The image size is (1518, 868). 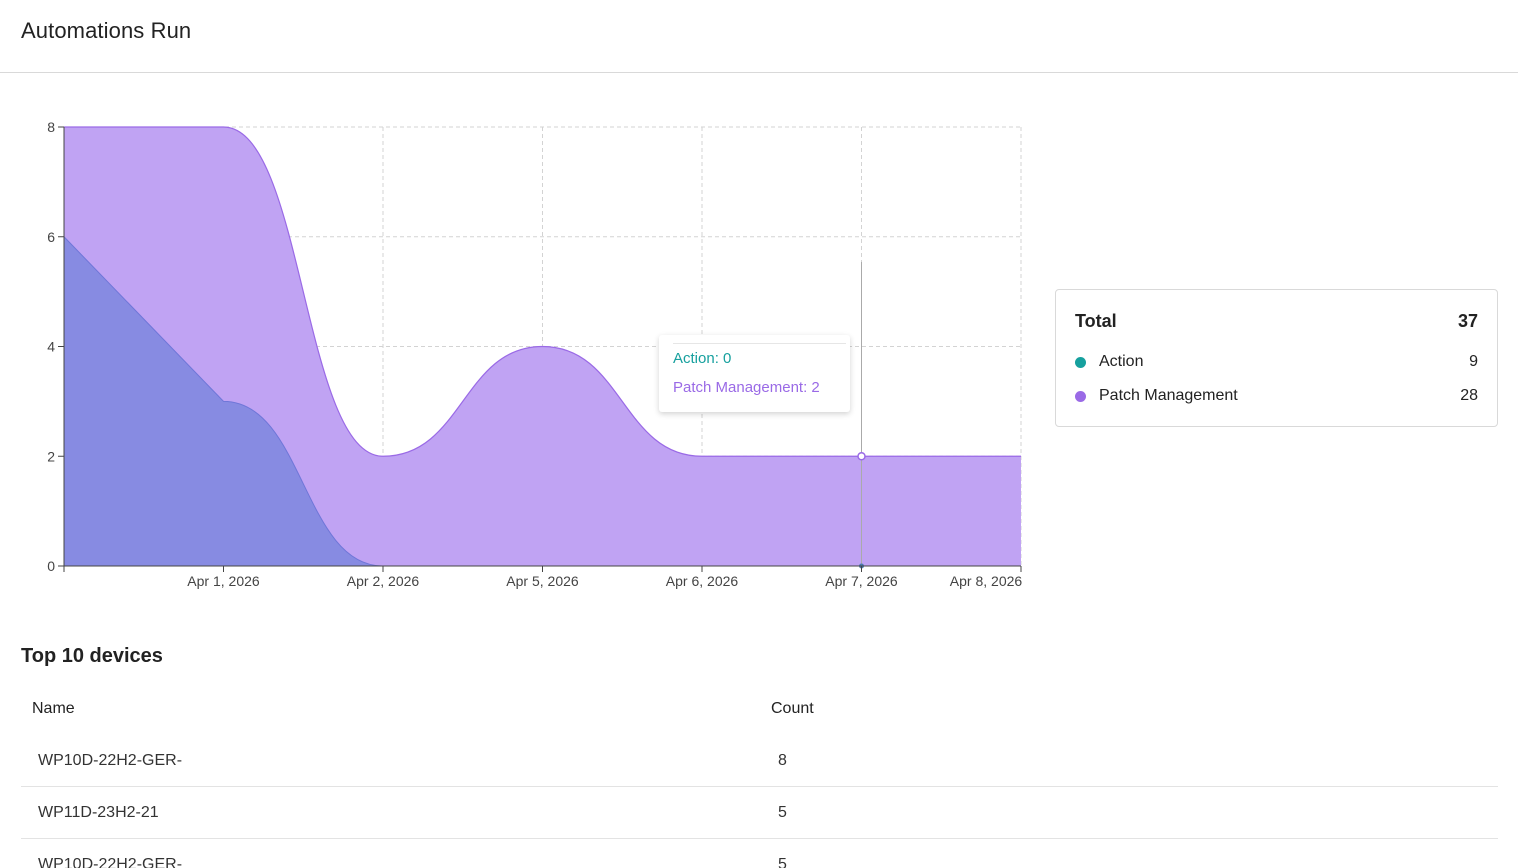 What do you see at coordinates (759, 36) in the screenshot?
I see `page-header: Automations Run` at bounding box center [759, 36].